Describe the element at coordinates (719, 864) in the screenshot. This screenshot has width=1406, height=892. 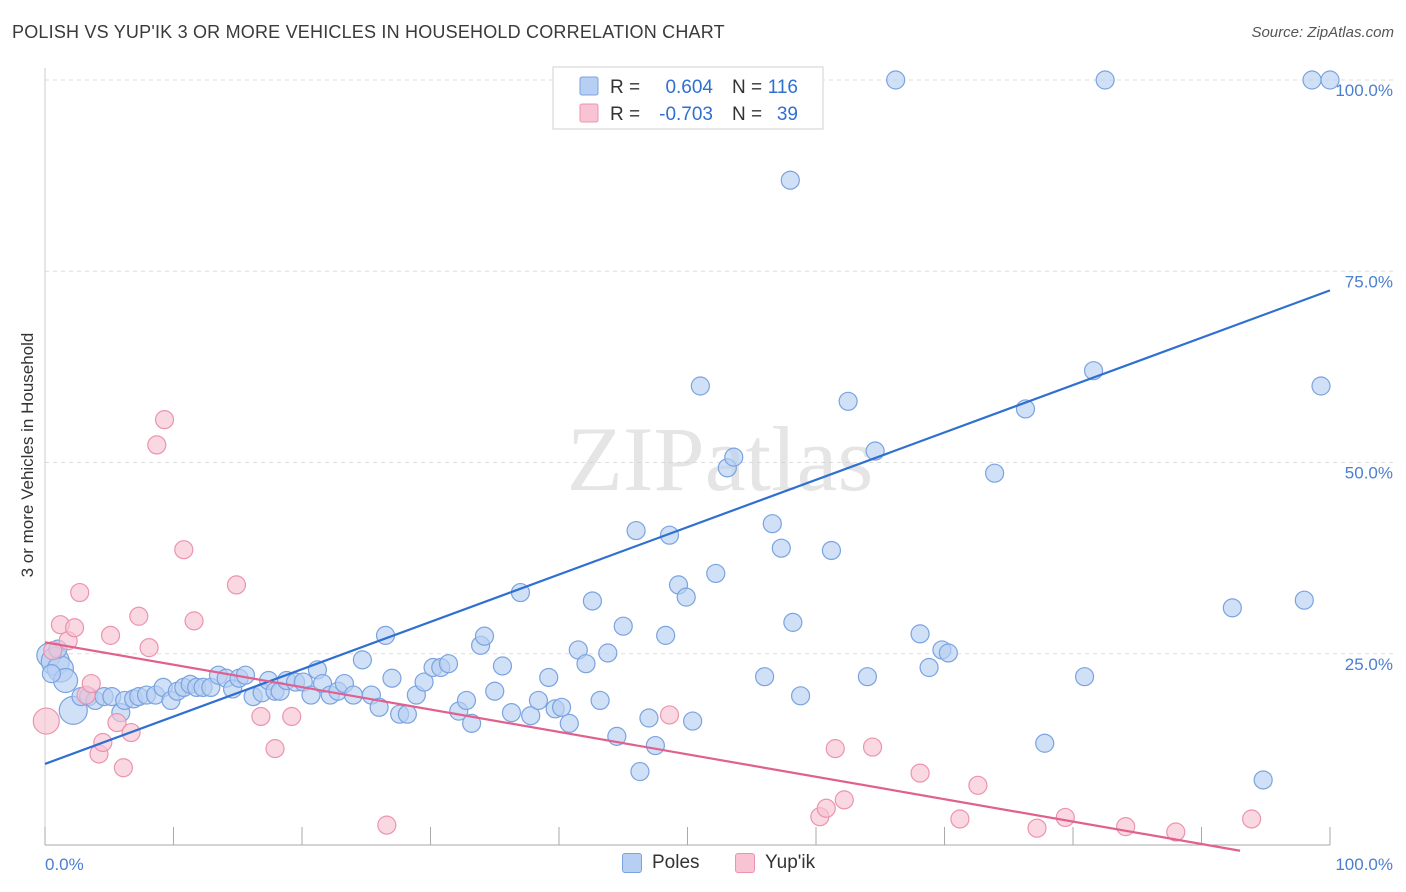
I see `x-tick-labels: 0.0% 100.0%` at that location.